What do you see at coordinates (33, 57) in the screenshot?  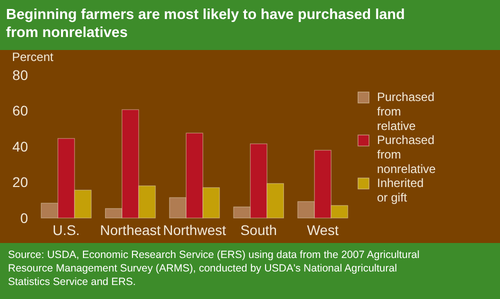 I see `y-axis-title: Percent` at bounding box center [33, 57].